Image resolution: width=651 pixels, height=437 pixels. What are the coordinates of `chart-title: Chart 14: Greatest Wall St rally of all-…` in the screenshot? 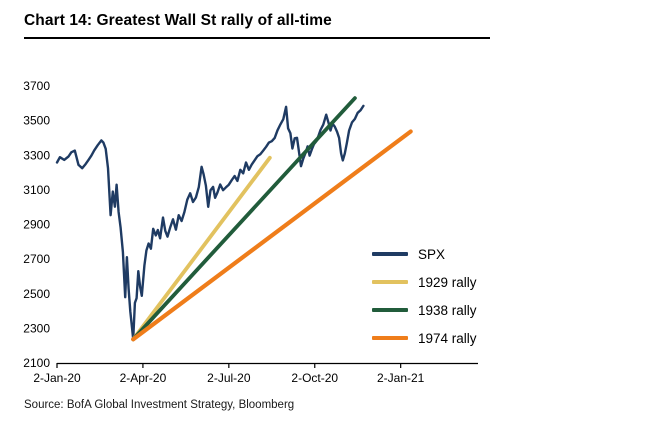 It's located at (257, 25).